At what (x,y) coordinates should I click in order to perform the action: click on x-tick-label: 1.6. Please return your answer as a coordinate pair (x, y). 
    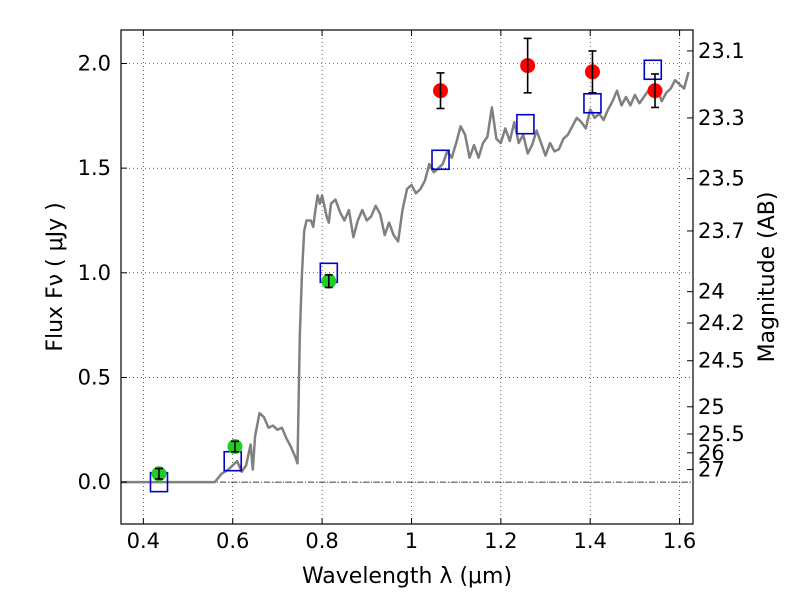
    Looking at the image, I should click on (679, 541).